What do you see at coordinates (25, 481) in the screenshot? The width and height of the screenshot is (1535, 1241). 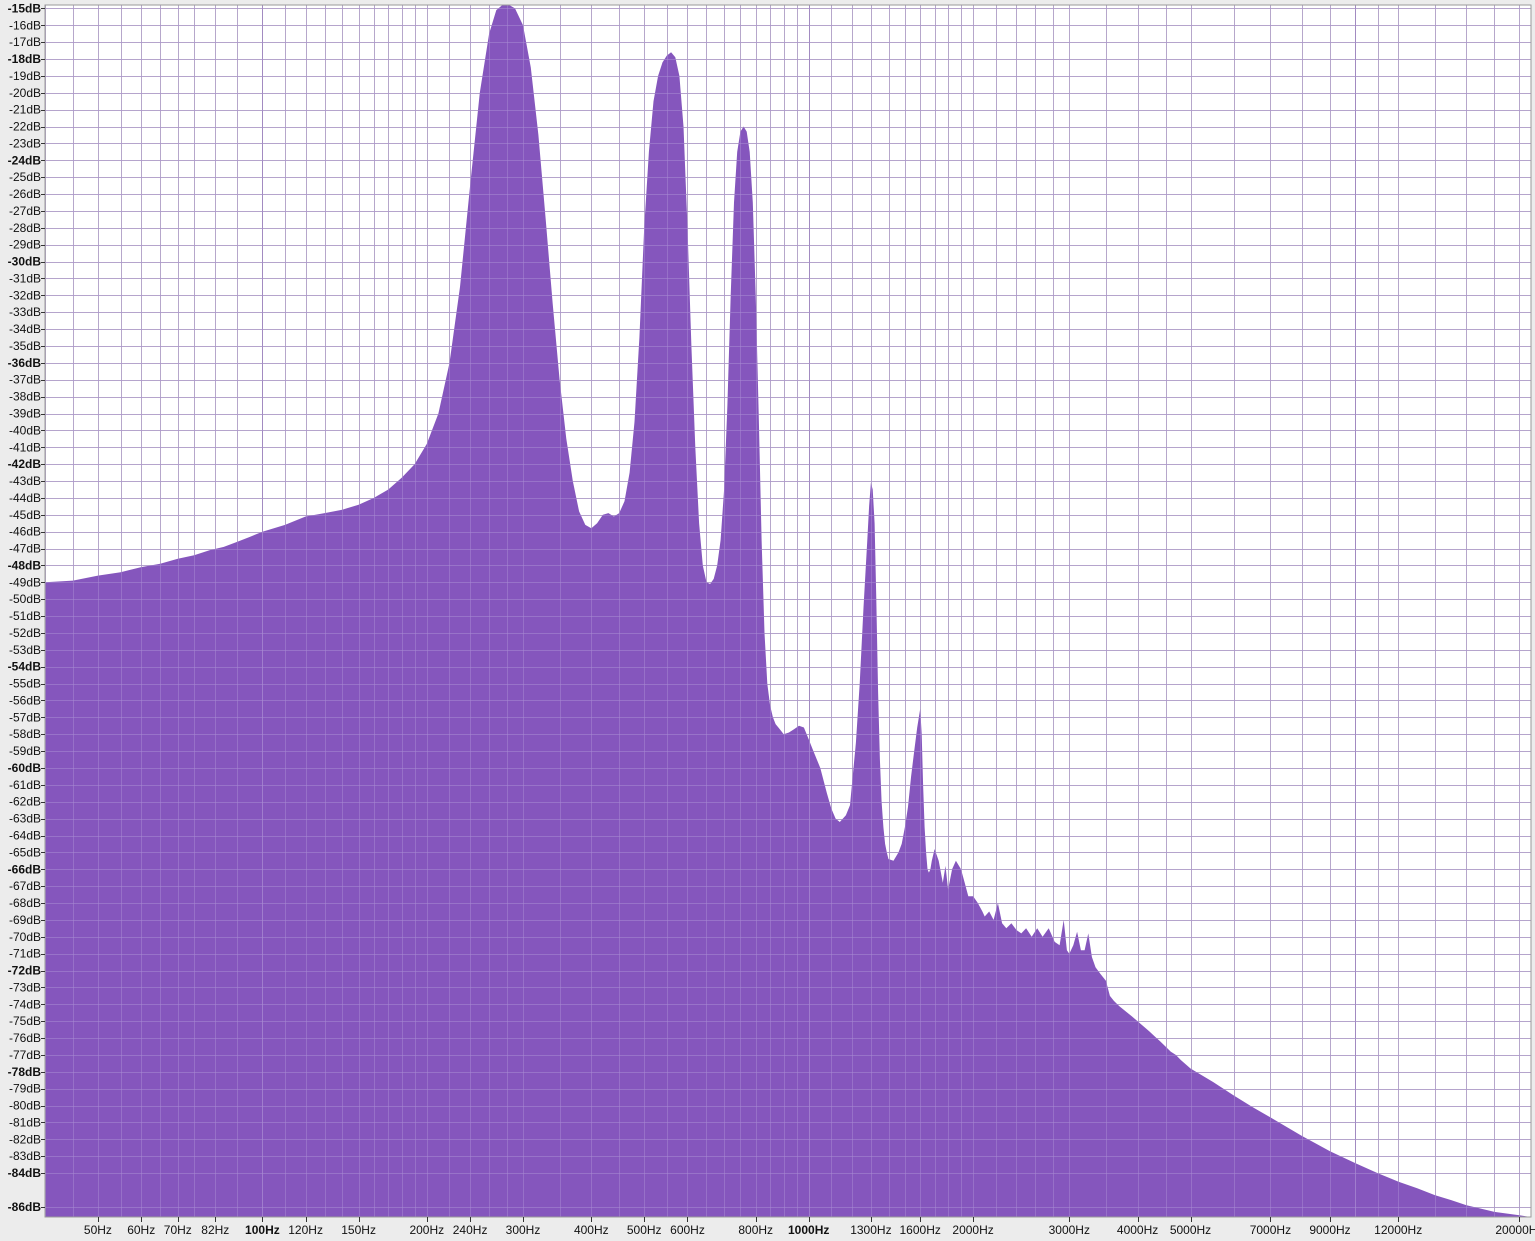 I see `y-tick-label: -43dB` at bounding box center [25, 481].